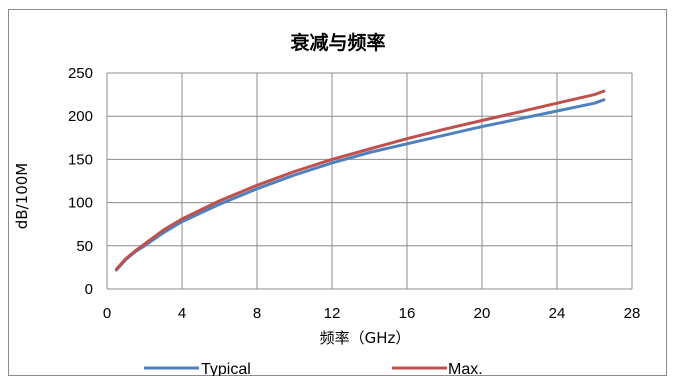  Describe the element at coordinates (80, 116) in the screenshot. I see `y-tick-label: 200` at that location.